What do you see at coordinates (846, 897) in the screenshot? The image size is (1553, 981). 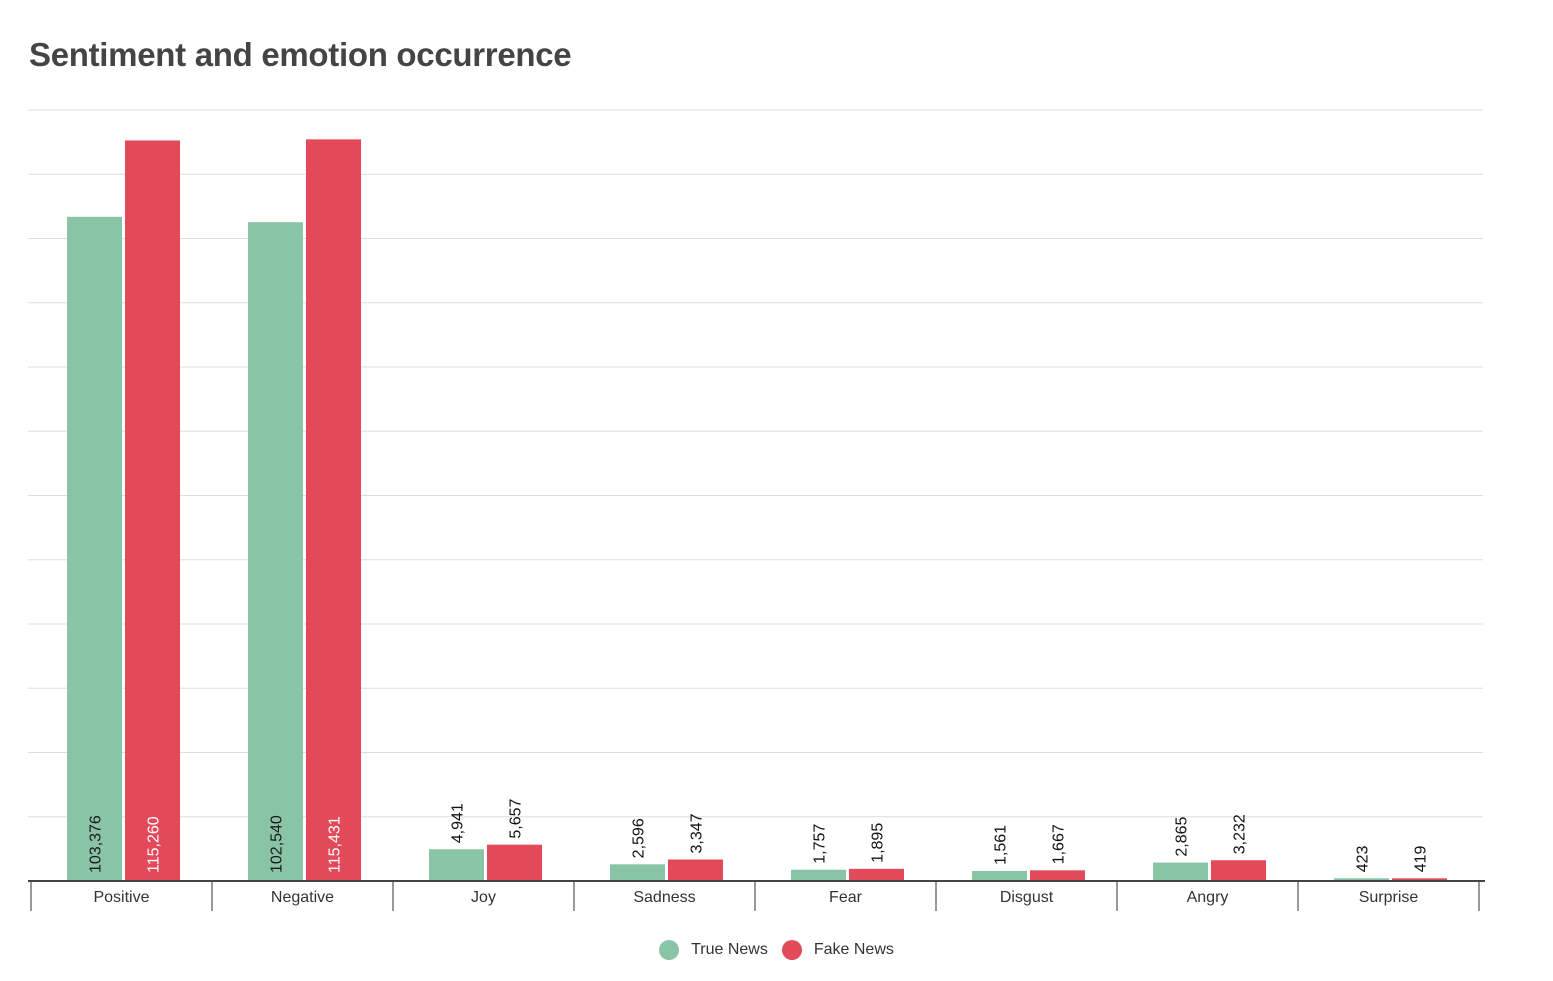 I see `x-tick-label-fear: Fear` at bounding box center [846, 897].